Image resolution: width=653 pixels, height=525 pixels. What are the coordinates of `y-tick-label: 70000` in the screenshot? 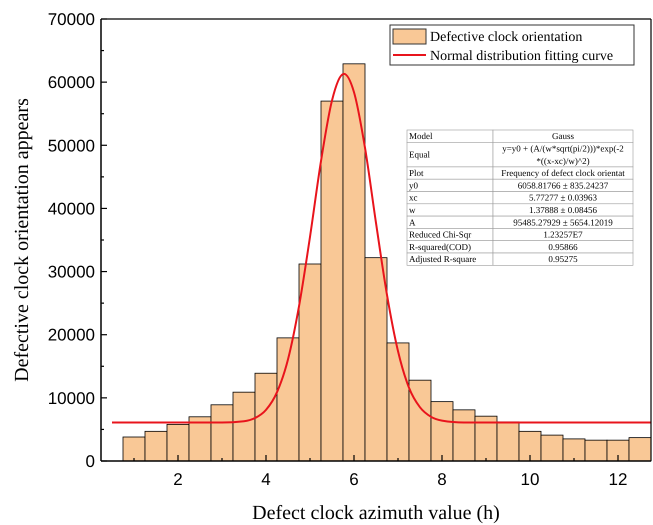 It's located at (71, 19).